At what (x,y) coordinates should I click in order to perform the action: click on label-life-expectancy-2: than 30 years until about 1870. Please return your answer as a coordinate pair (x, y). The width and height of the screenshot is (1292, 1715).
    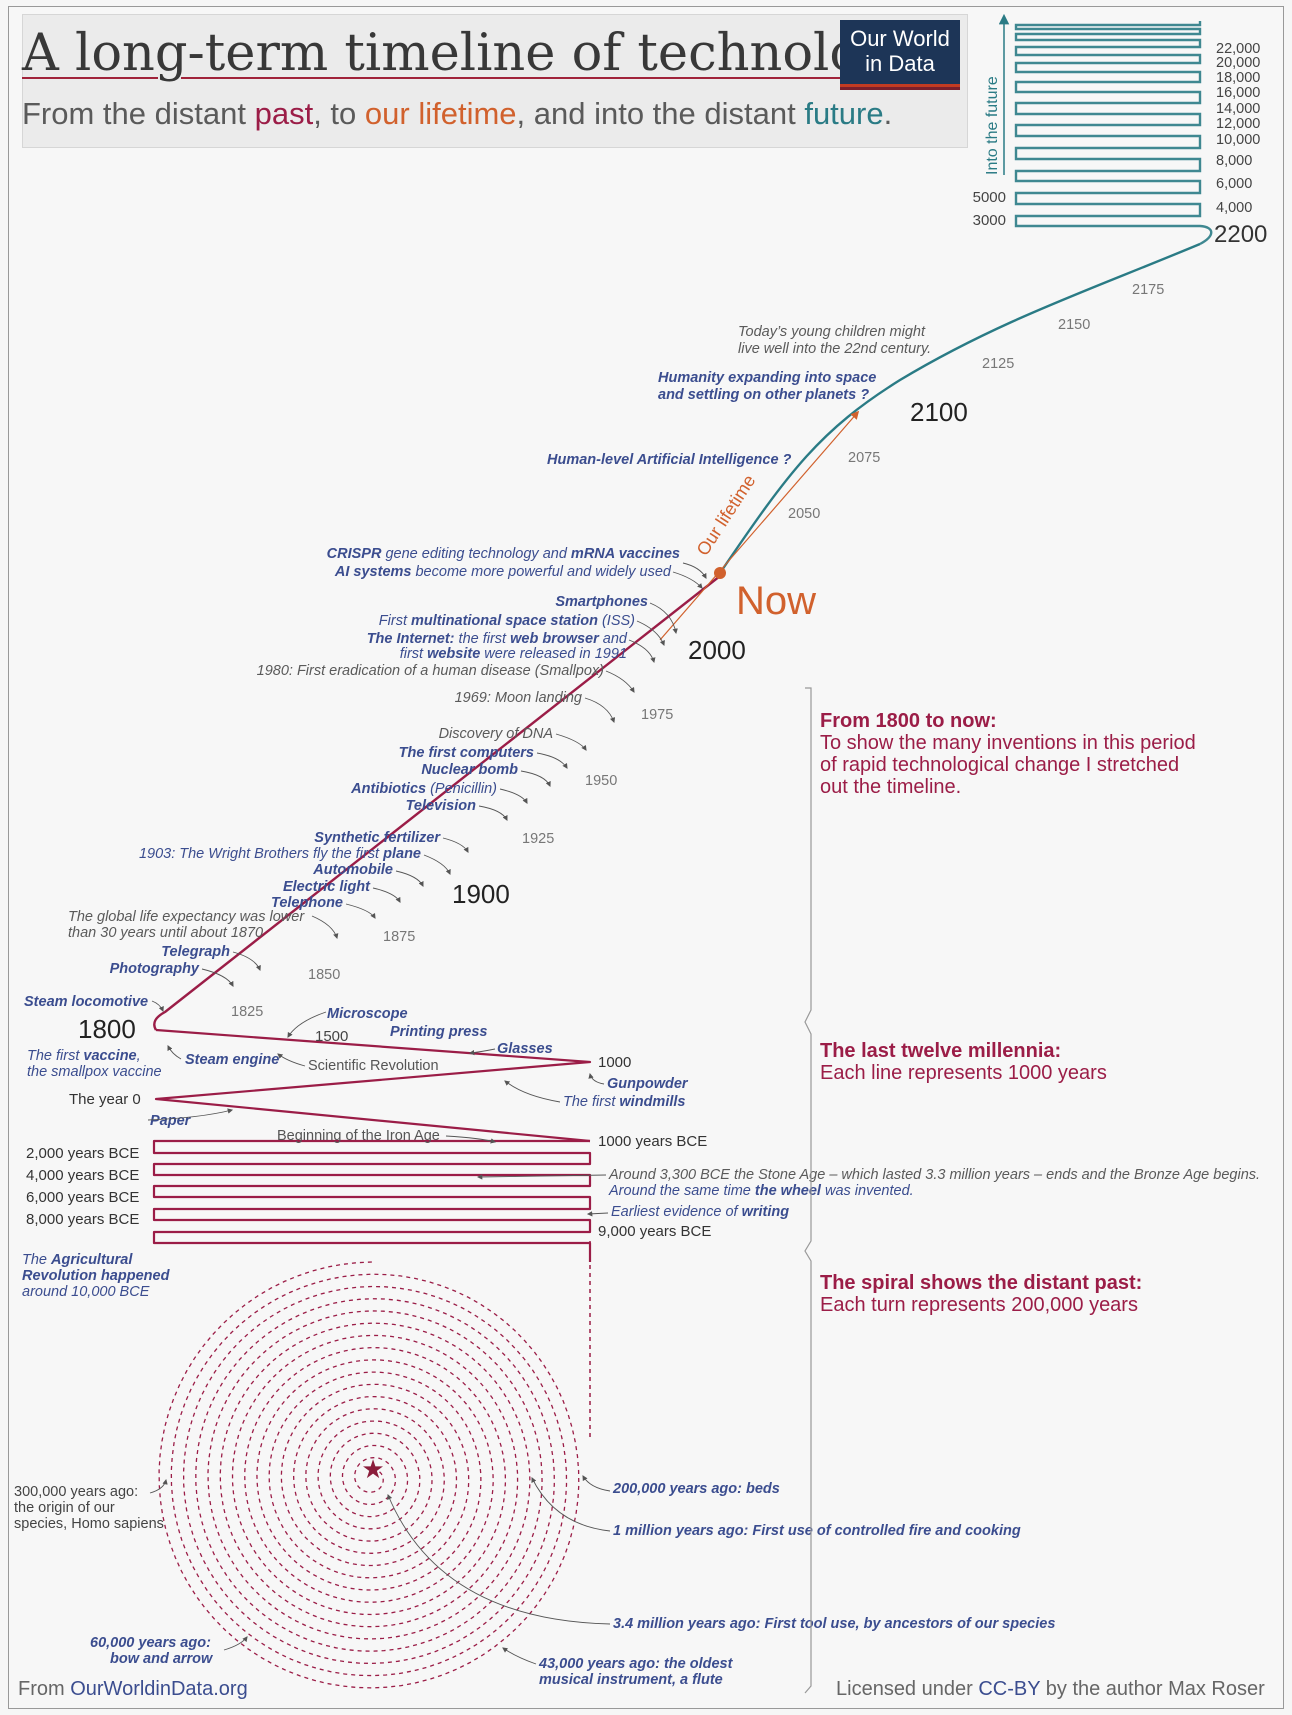
    Looking at the image, I should click on (165, 933).